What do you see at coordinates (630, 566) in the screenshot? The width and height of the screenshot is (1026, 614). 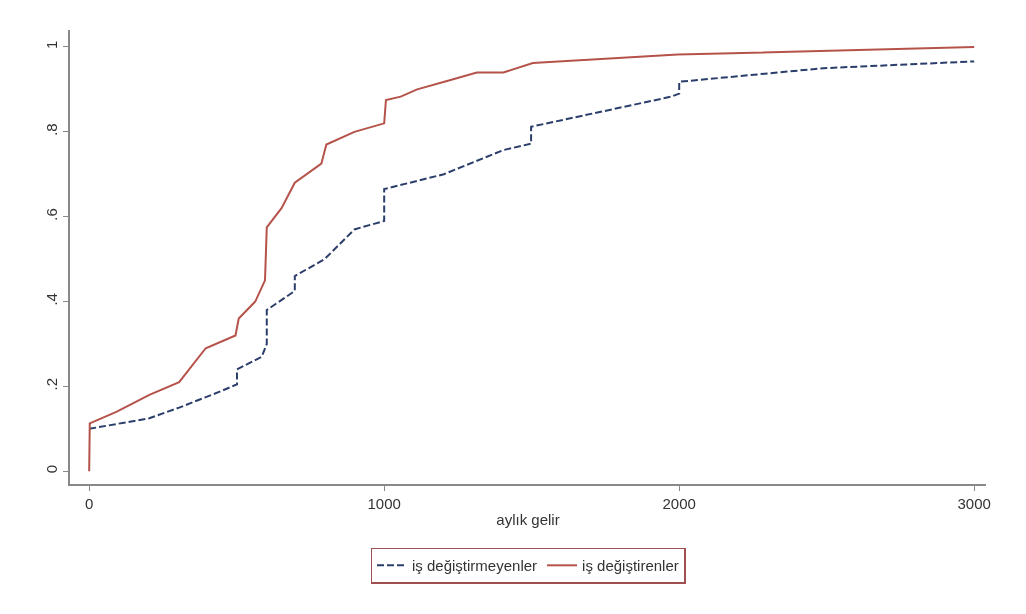 I see `legend-label: iş değiştirenler` at bounding box center [630, 566].